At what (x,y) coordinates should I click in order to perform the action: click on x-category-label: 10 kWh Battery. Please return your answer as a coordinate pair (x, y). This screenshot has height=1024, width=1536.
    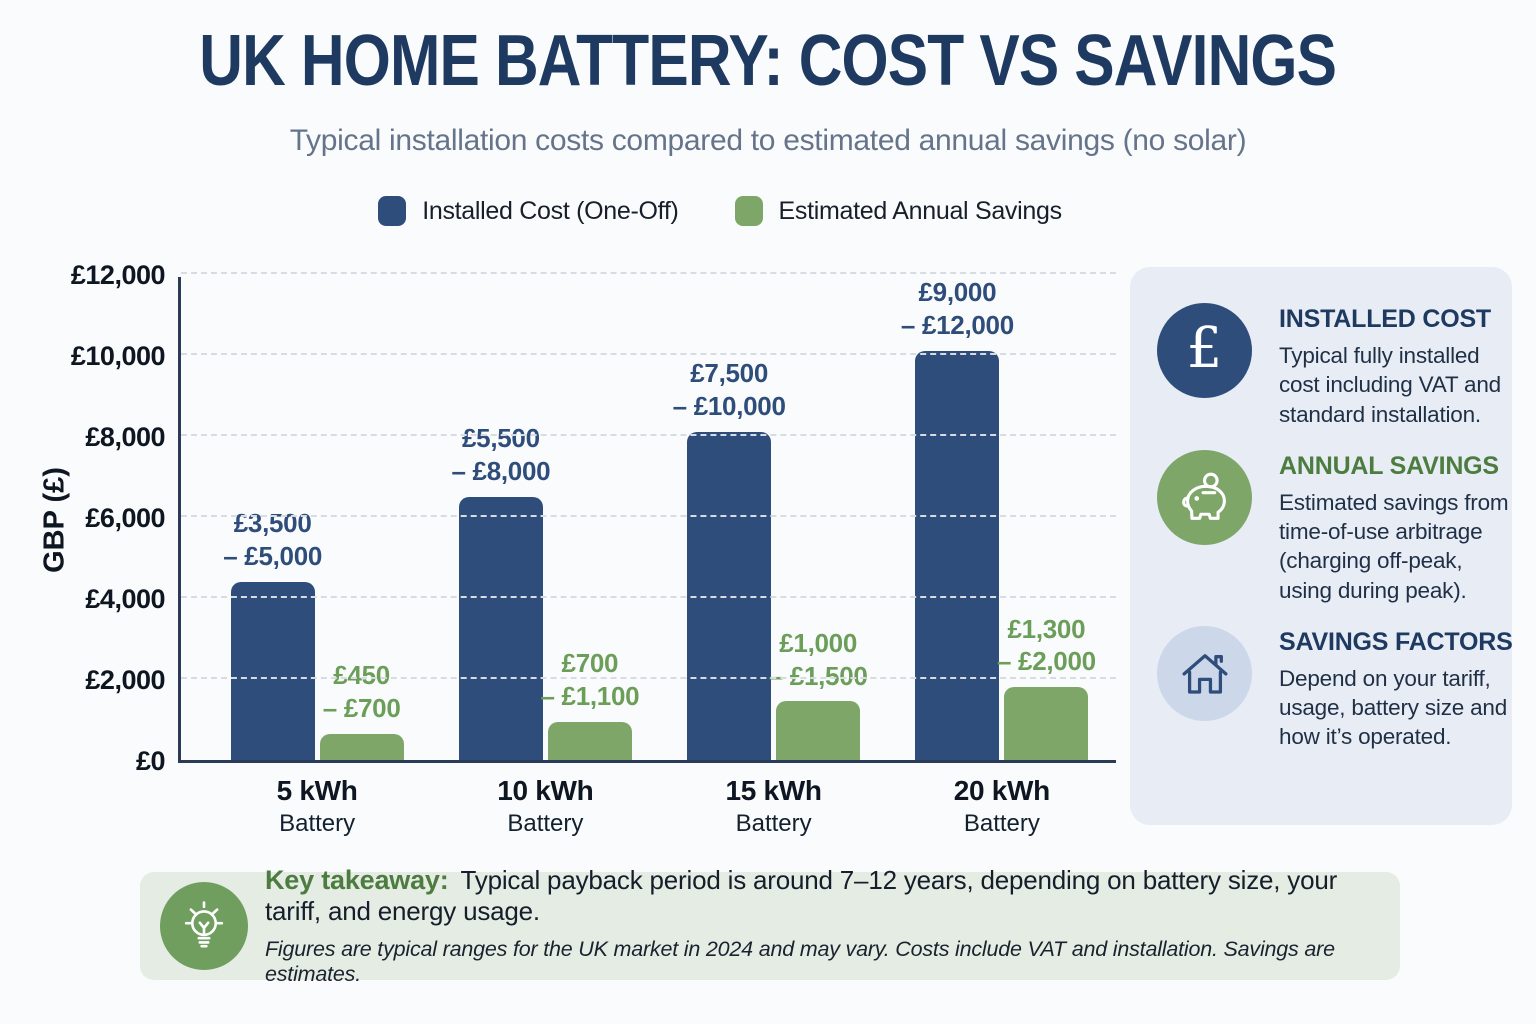
    Looking at the image, I should click on (545, 806).